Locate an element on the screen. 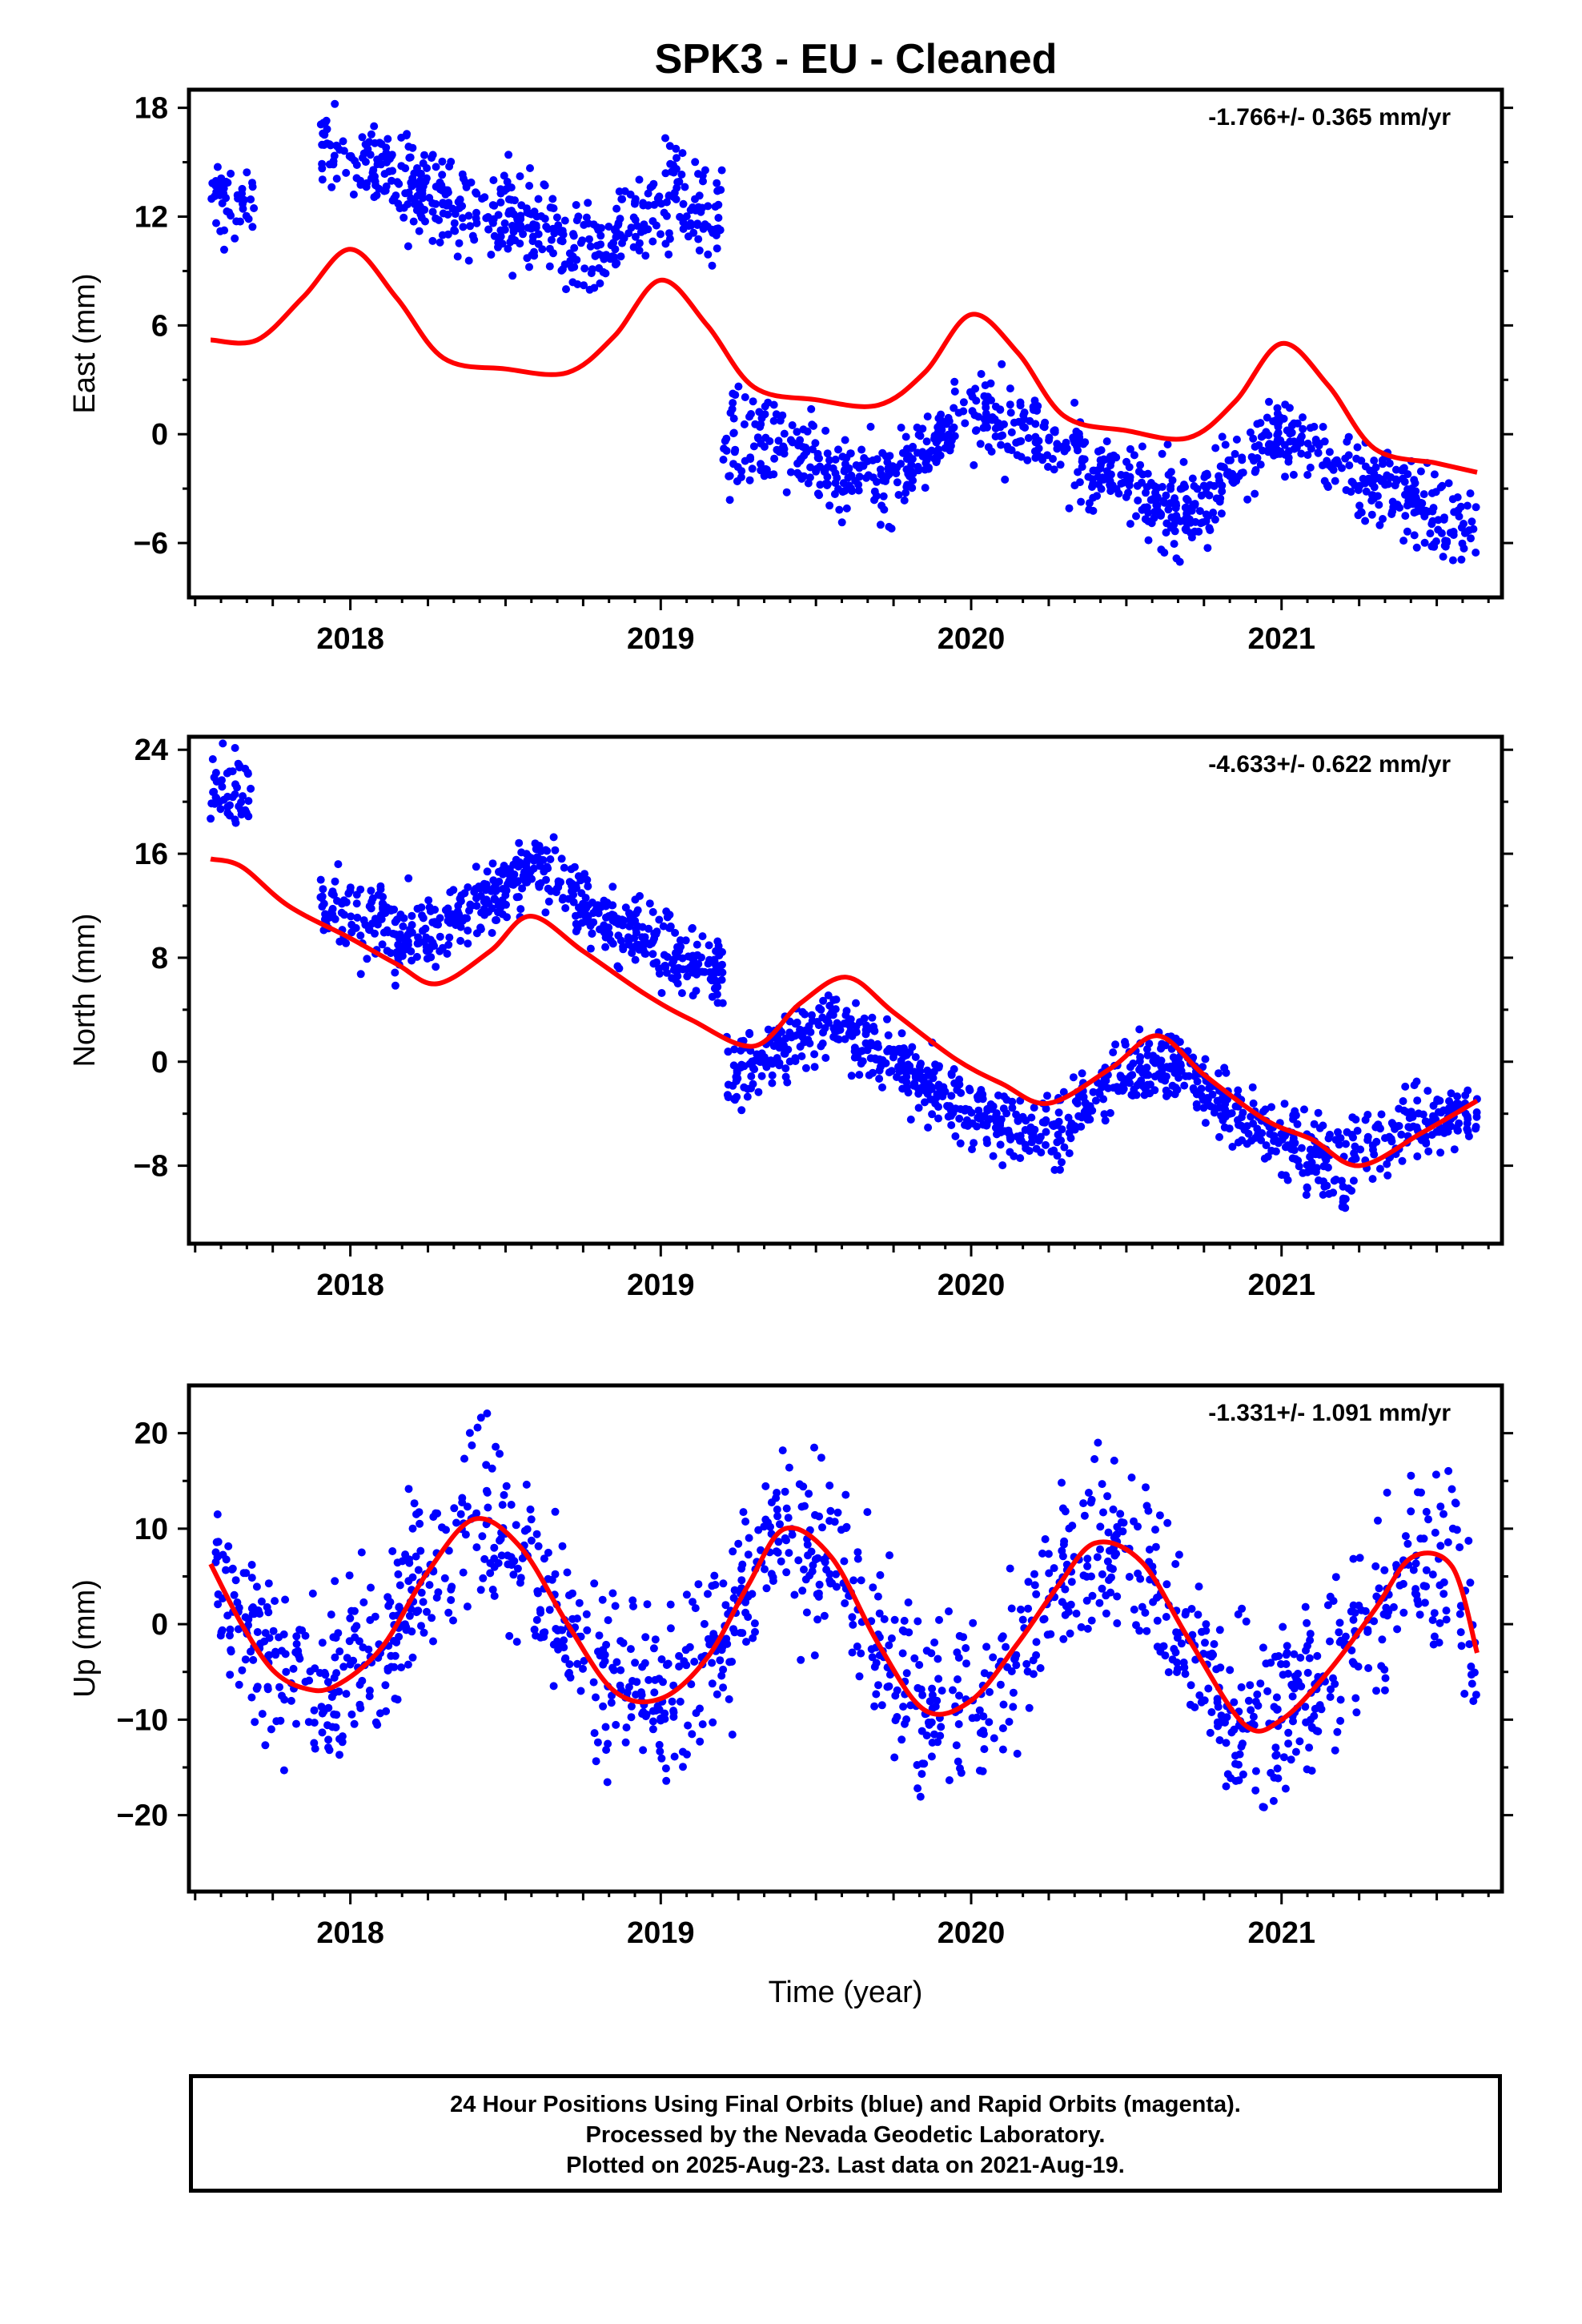 This screenshot has width=1582, height=2324. x-tick-label: 2018 is located at coordinates (350, 1933).